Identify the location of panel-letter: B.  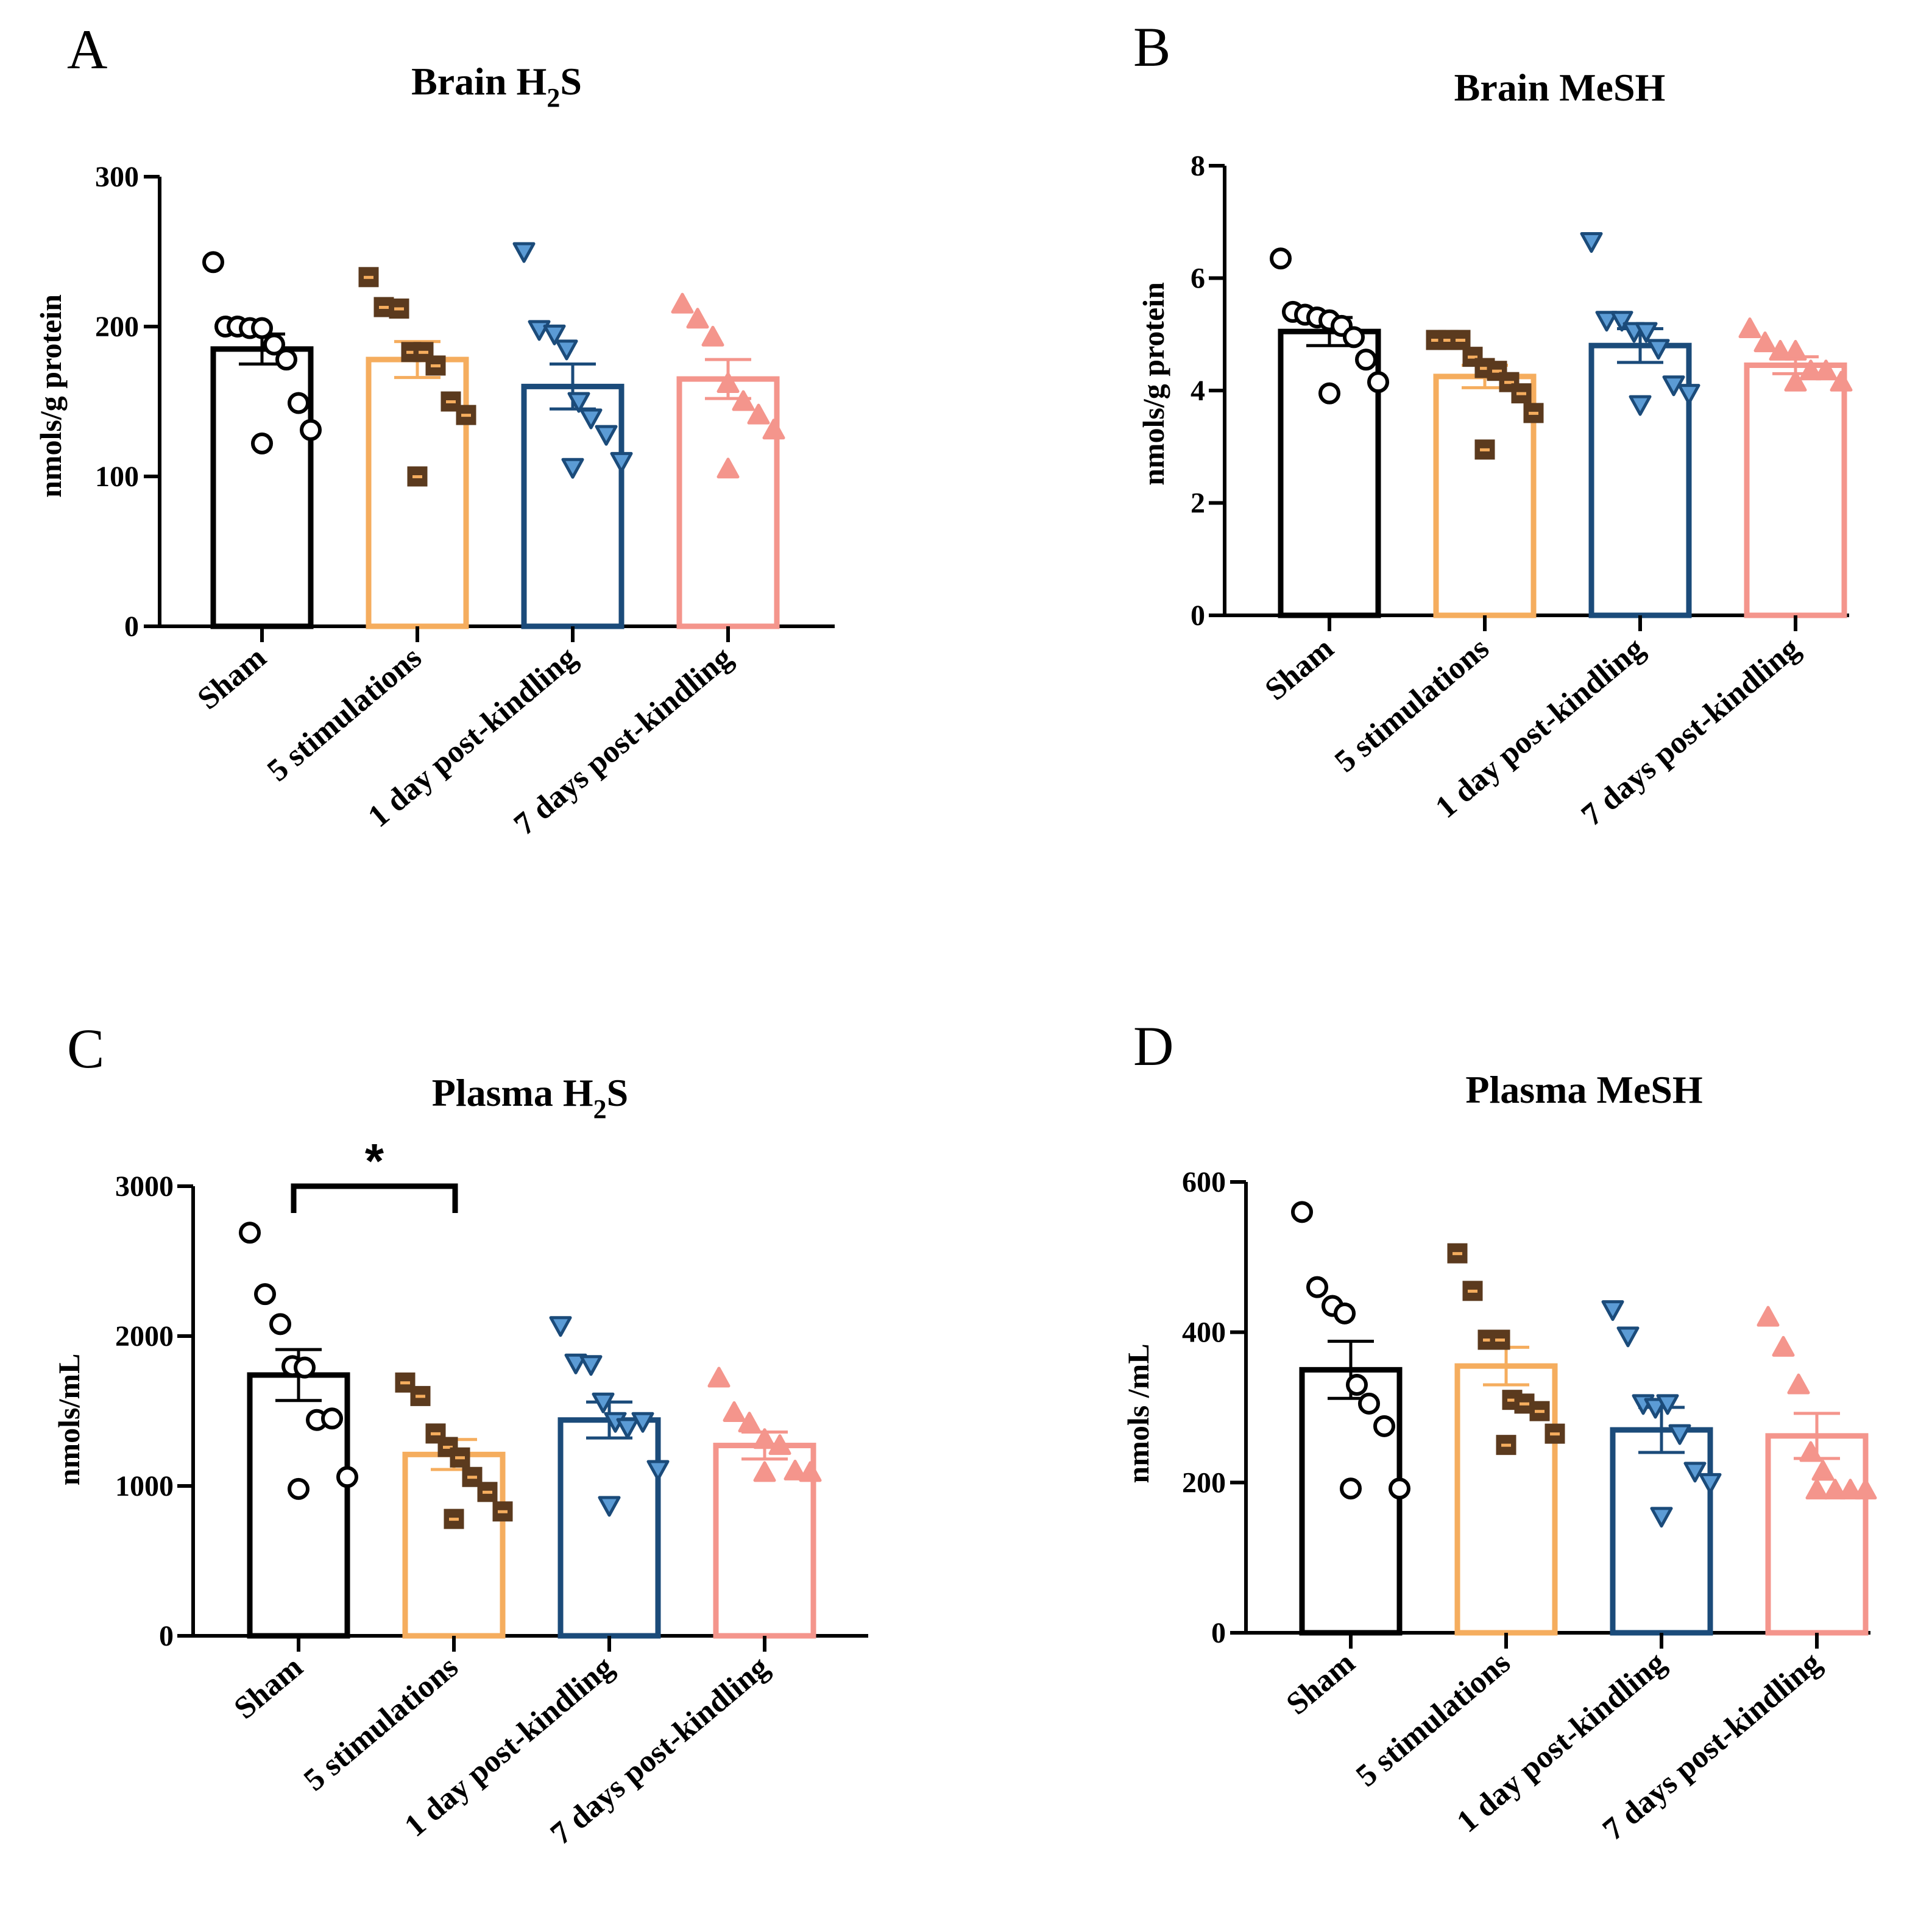
(1151, 47).